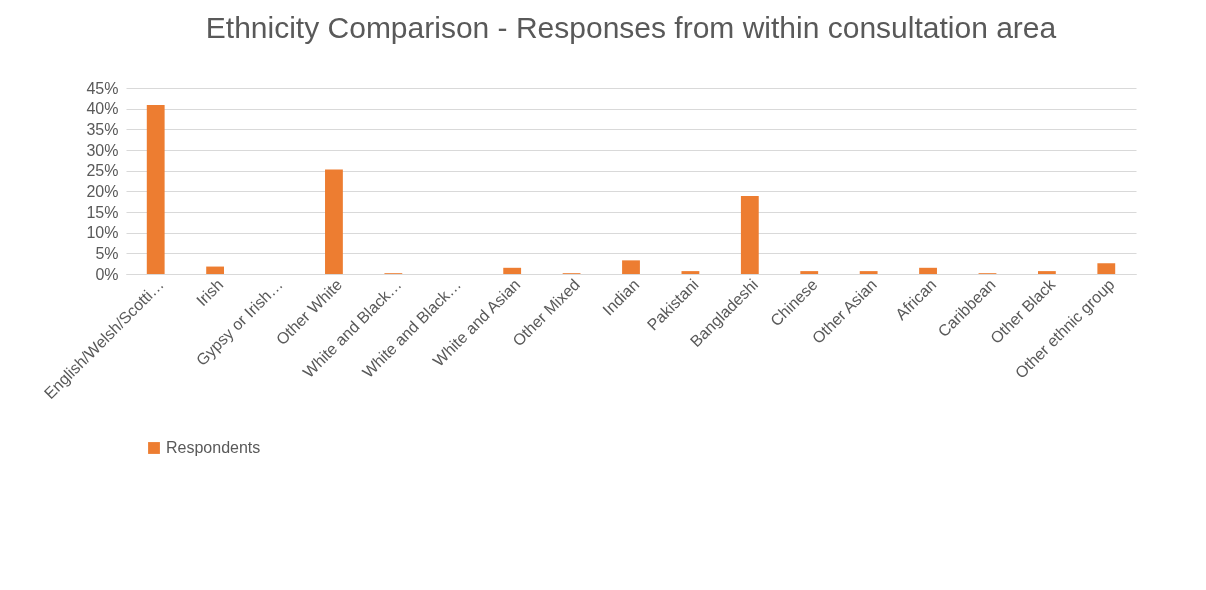  What do you see at coordinates (213, 447) in the screenshot?
I see `legend-label: Respondents` at bounding box center [213, 447].